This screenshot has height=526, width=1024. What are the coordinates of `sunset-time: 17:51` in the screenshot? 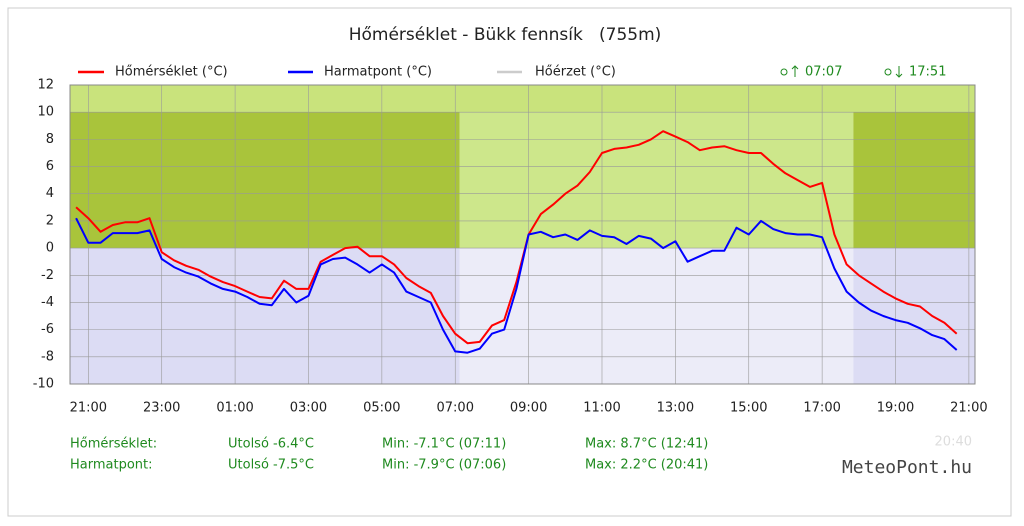 It's located at (927, 72).